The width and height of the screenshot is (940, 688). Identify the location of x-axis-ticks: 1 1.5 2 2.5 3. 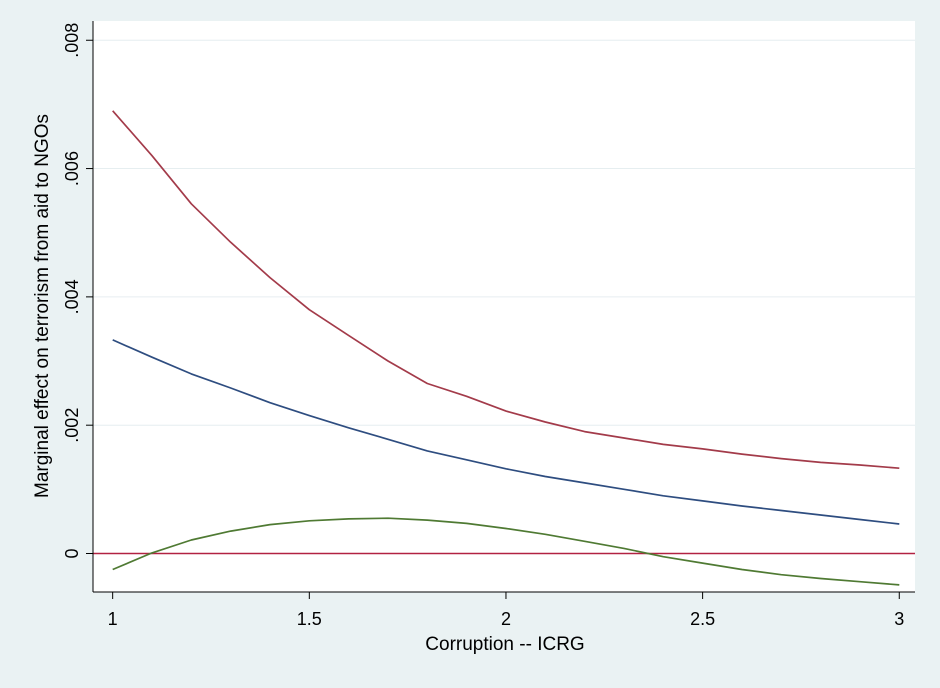
(506, 610).